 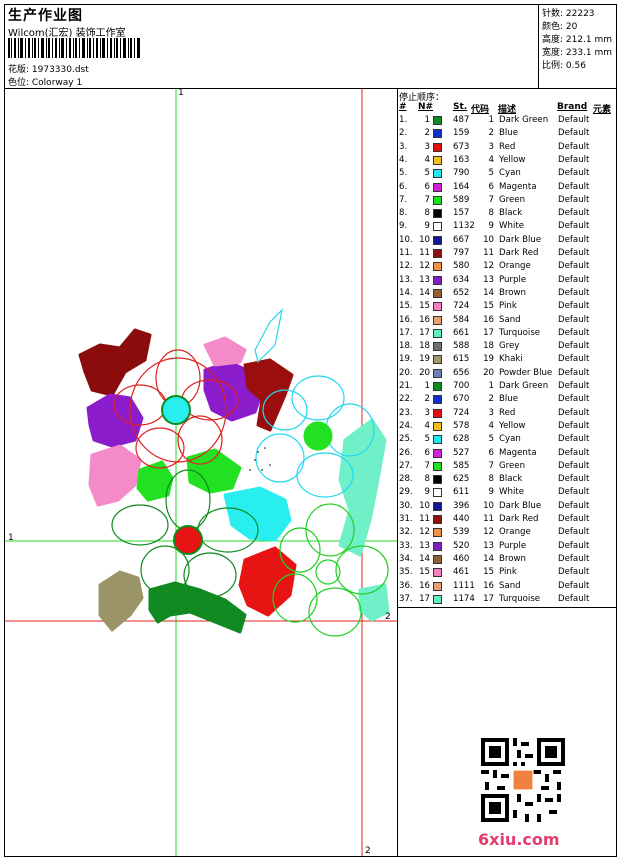 What do you see at coordinates (464, 585) in the screenshot?
I see `row-stitches: 1111` at bounding box center [464, 585].